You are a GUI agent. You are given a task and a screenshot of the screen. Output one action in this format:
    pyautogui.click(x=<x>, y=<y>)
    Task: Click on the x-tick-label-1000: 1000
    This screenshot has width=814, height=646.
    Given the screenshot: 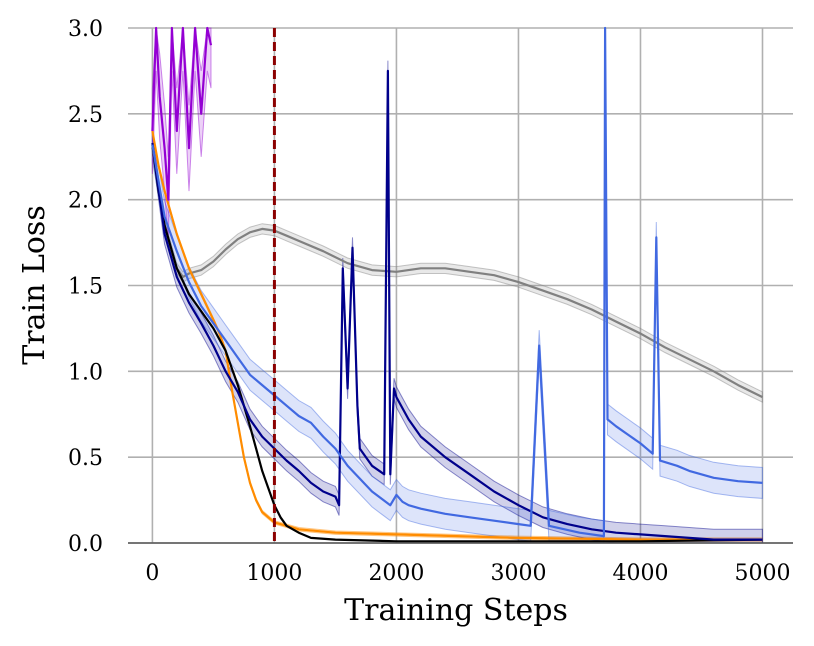 What is the action you would take?
    pyautogui.click(x=274, y=573)
    